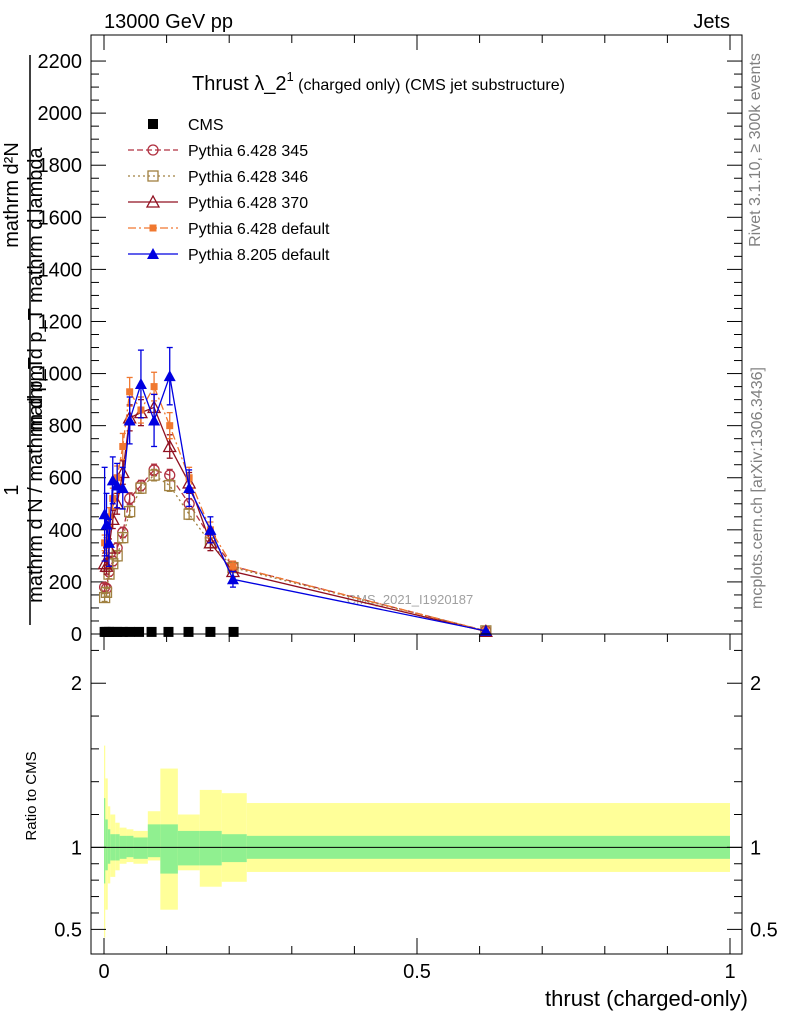 The height and width of the screenshot is (1024, 786). What do you see at coordinates (65, 531) in the screenshot?
I see `y-tick-label: 400` at bounding box center [65, 531].